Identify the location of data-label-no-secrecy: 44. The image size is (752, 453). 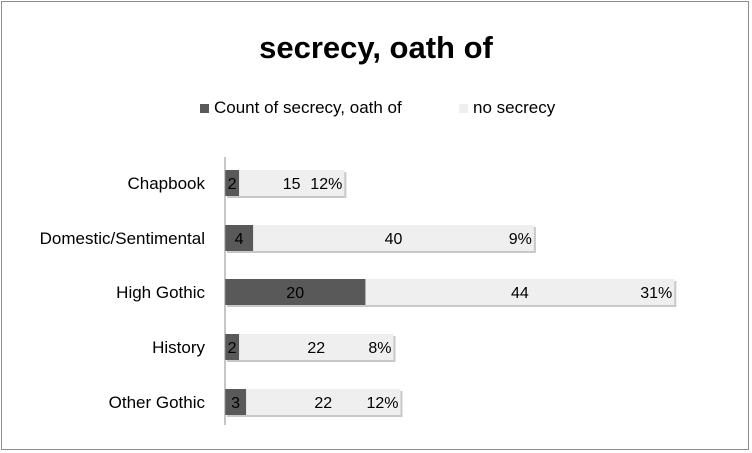
(520, 293).